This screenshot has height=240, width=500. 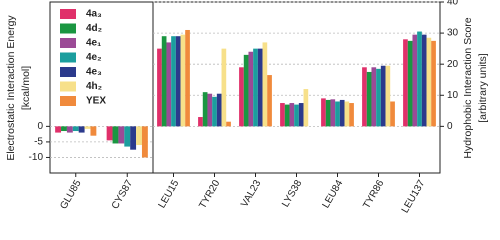 What do you see at coordinates (169, 194) in the screenshot?
I see `x-tick-label: LEU15` at bounding box center [169, 194].